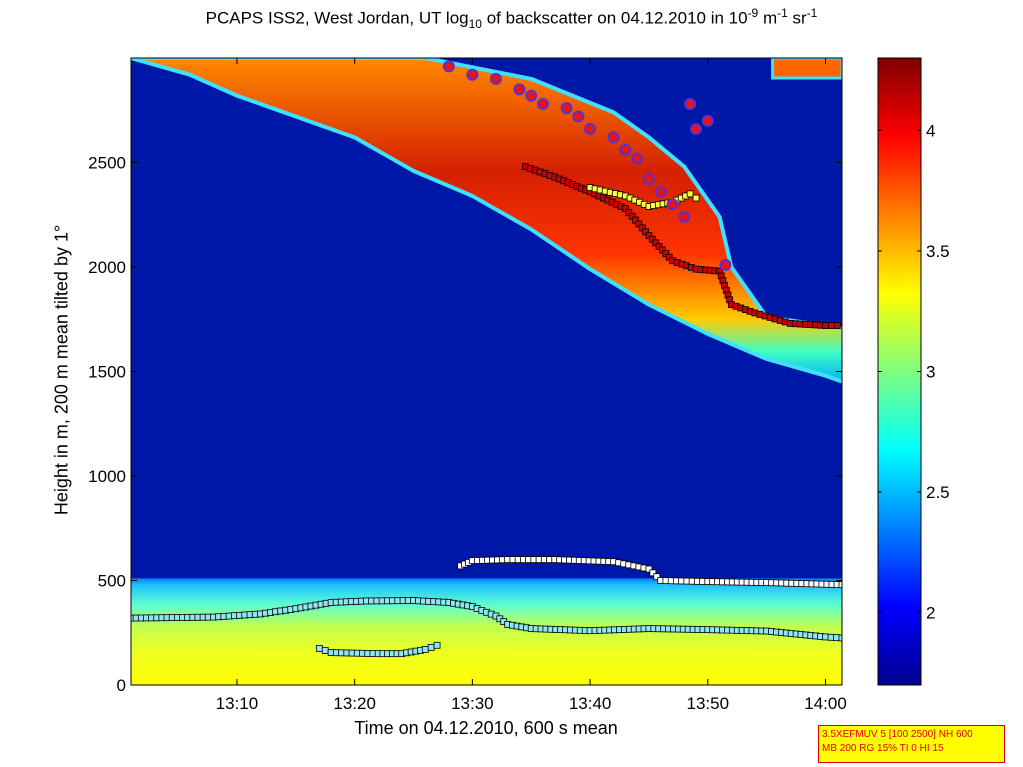 This screenshot has height=767, width=1023. What do you see at coordinates (708, 703) in the screenshot?
I see `x-tick-label: 13:50` at bounding box center [708, 703].